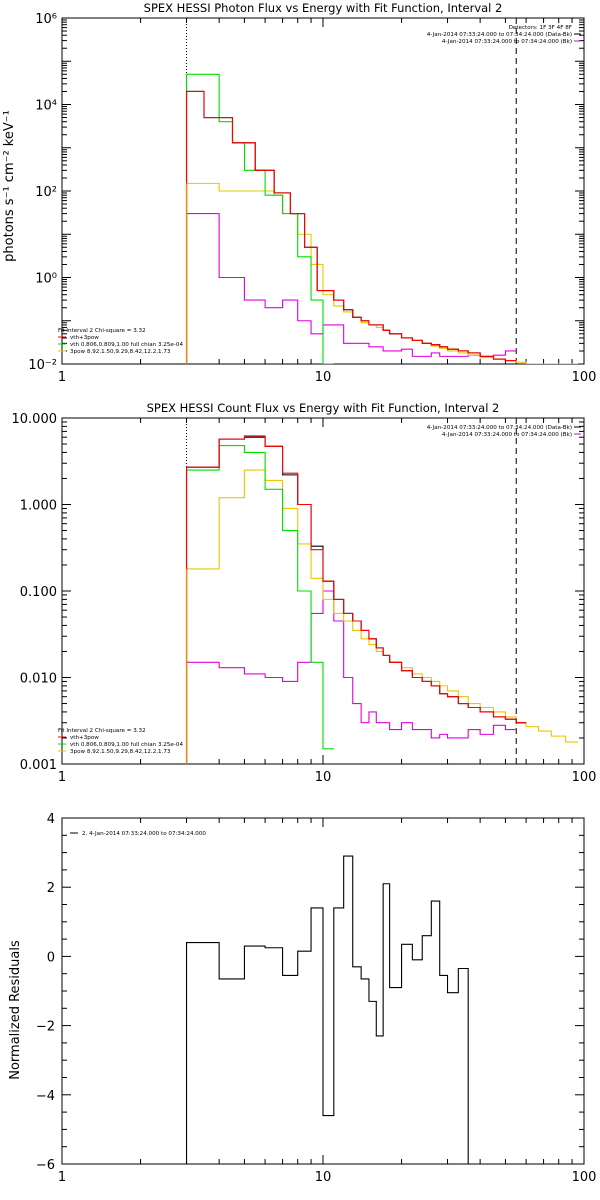 The height and width of the screenshot is (1200, 600). I want to click on count-x-tick-label: 100, so click(584, 777).